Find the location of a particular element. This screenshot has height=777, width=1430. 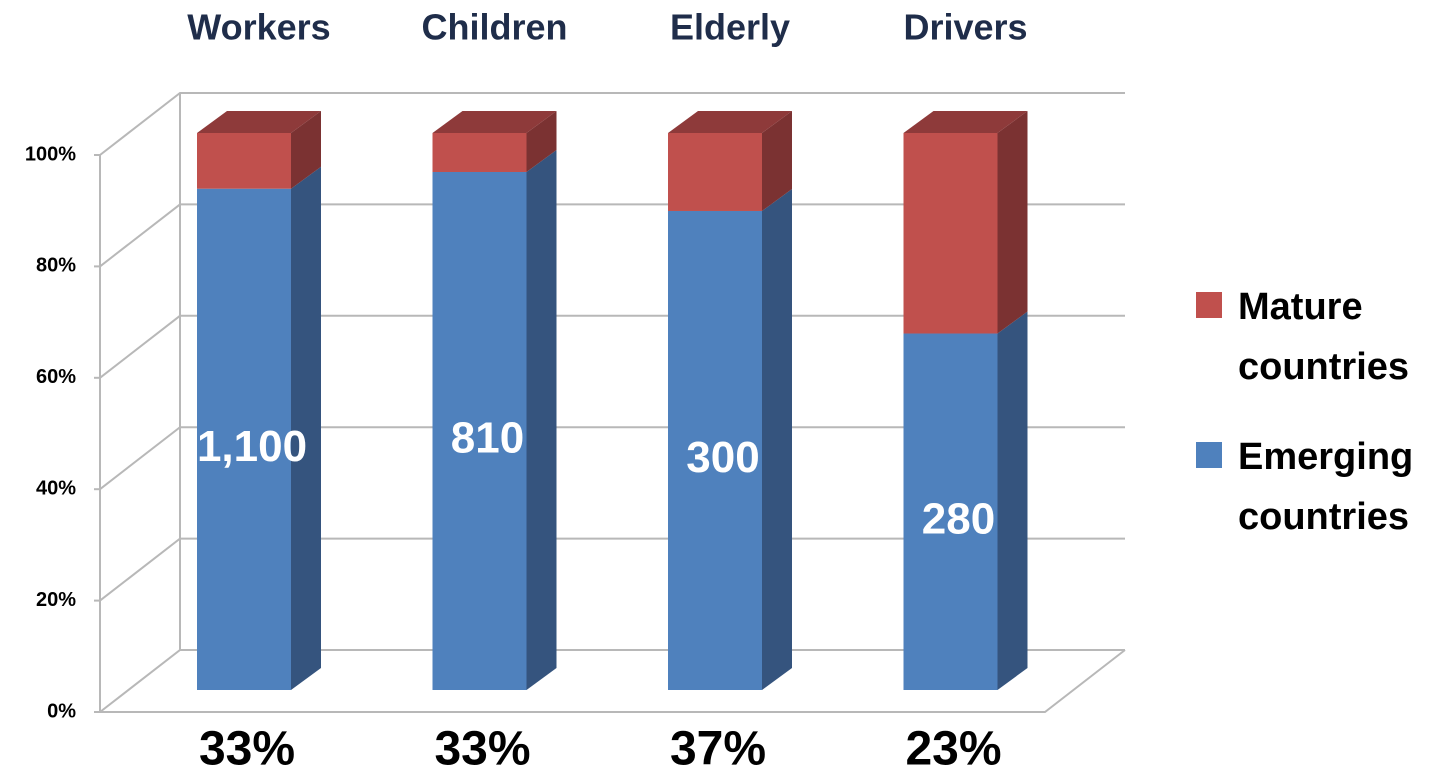

floor-edge is located at coordinates (613, 681).